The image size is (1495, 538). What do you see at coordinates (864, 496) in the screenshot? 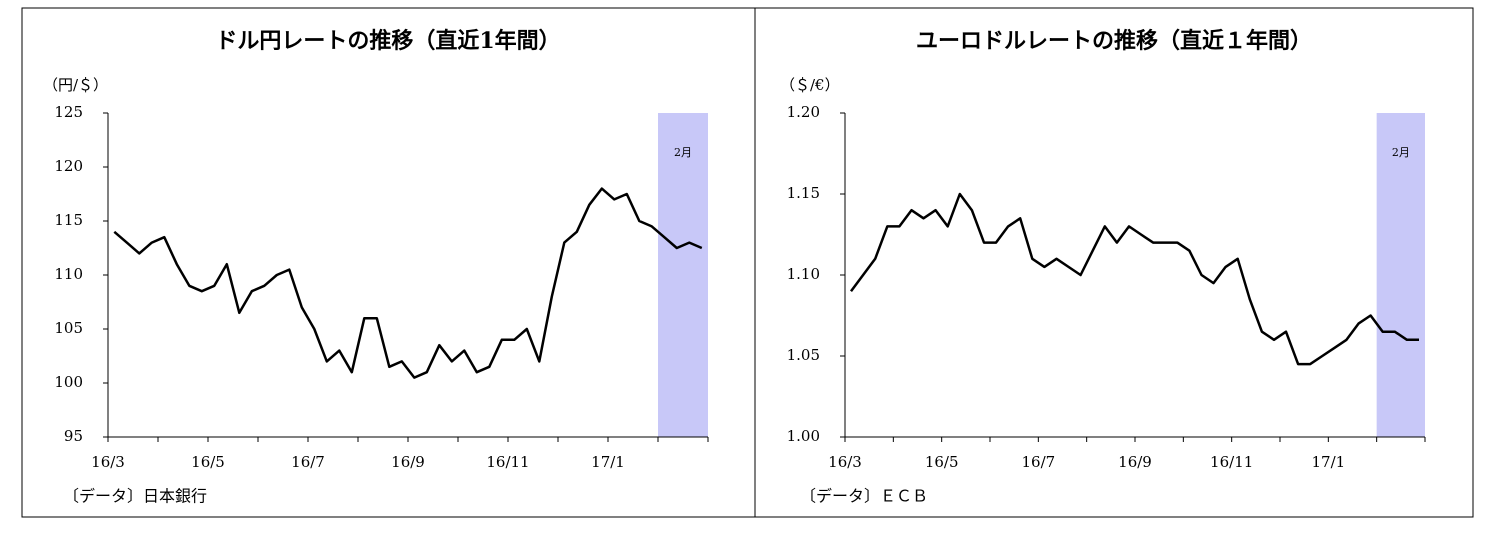
I see `source: 〔データ〕ＥＣＢ` at bounding box center [864, 496].